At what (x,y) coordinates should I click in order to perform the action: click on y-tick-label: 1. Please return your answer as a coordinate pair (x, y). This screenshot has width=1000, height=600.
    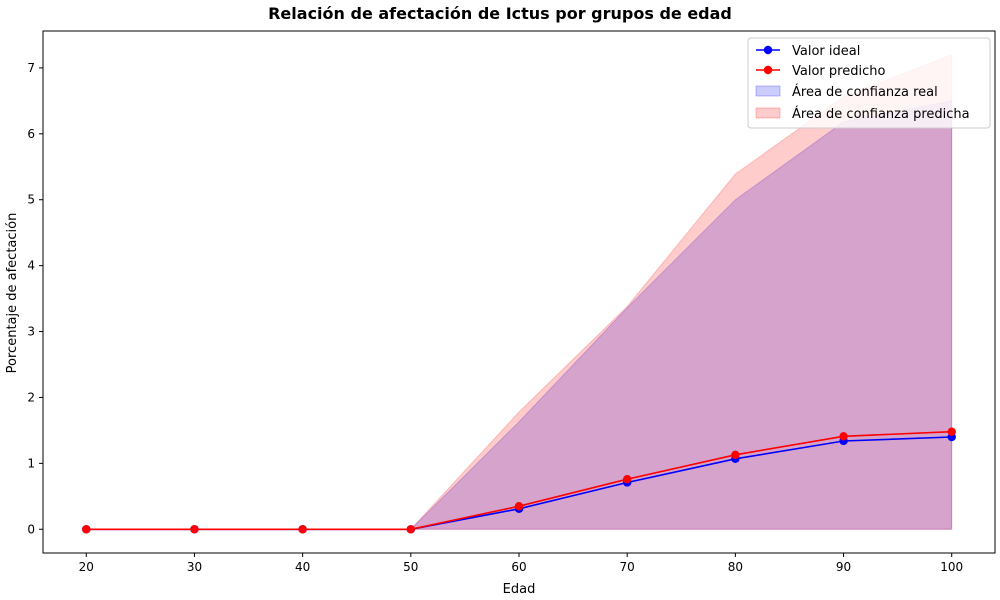
    Looking at the image, I should click on (31, 463).